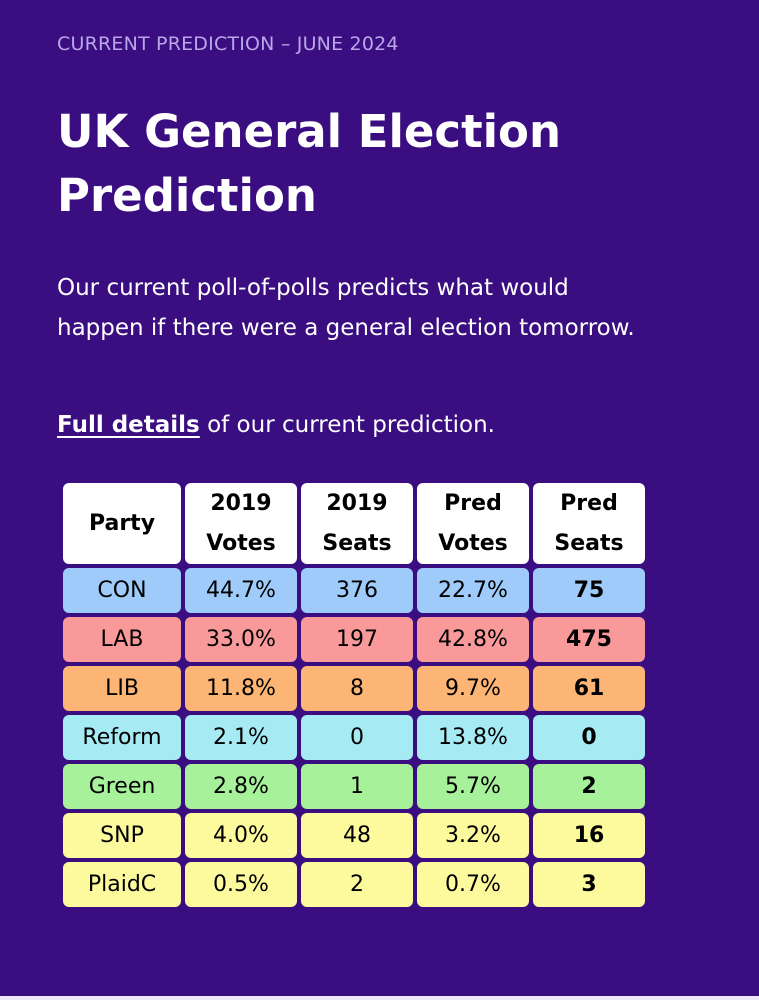  I want to click on pred-votes-cell: 22.7%, so click(473, 590).